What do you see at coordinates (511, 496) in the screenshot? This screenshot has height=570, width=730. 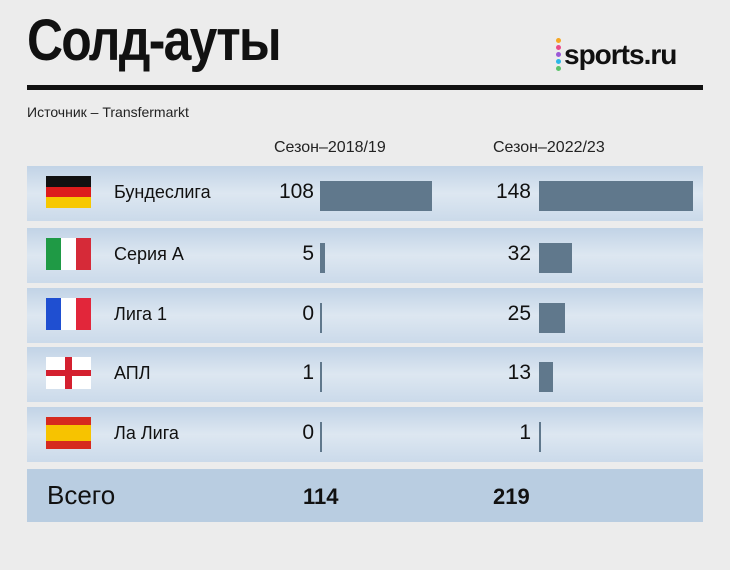 I see `total-value-2022: 219` at bounding box center [511, 496].